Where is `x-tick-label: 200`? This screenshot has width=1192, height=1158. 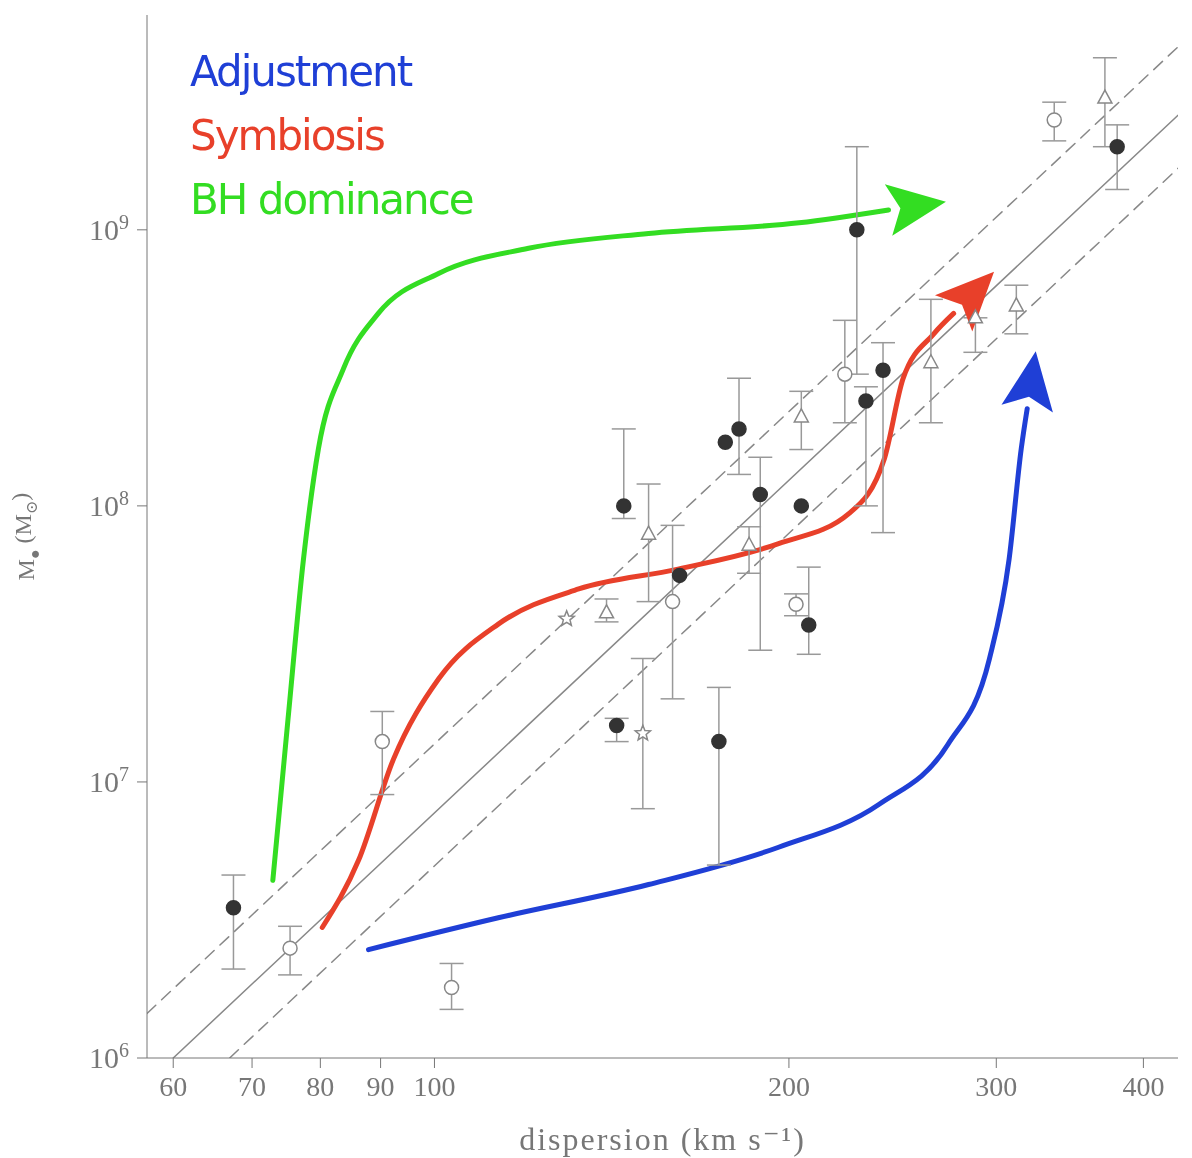 x-tick-label: 200 is located at coordinates (788, 1086).